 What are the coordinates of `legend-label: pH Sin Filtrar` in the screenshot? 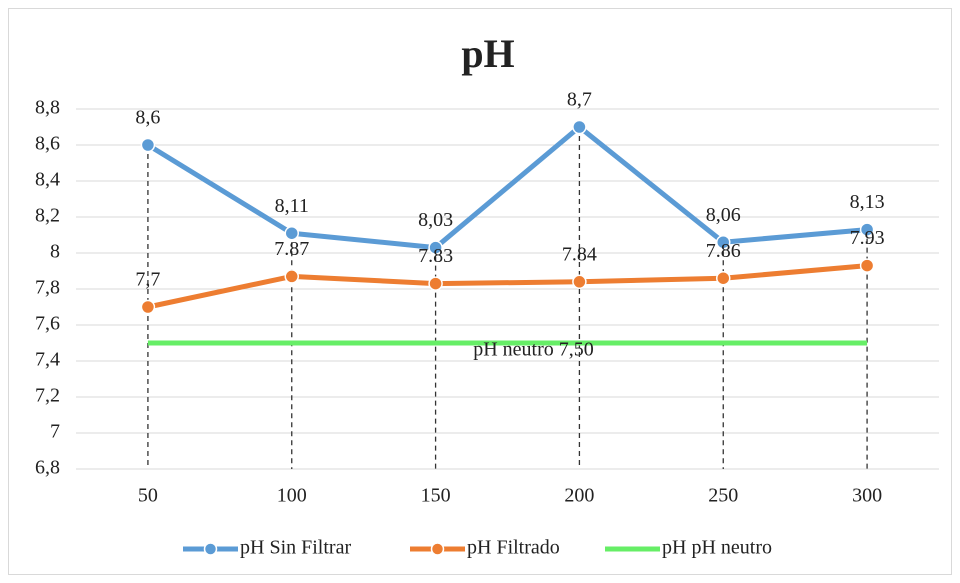 It's located at (295, 548).